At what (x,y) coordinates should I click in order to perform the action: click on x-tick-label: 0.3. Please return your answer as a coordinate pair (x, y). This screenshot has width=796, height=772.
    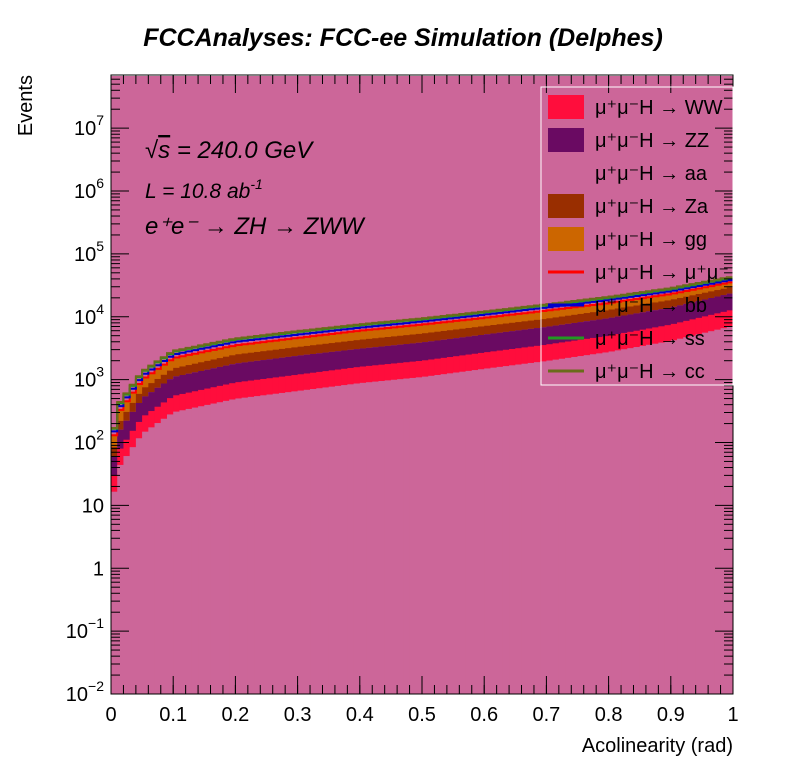
    Looking at the image, I should click on (298, 715).